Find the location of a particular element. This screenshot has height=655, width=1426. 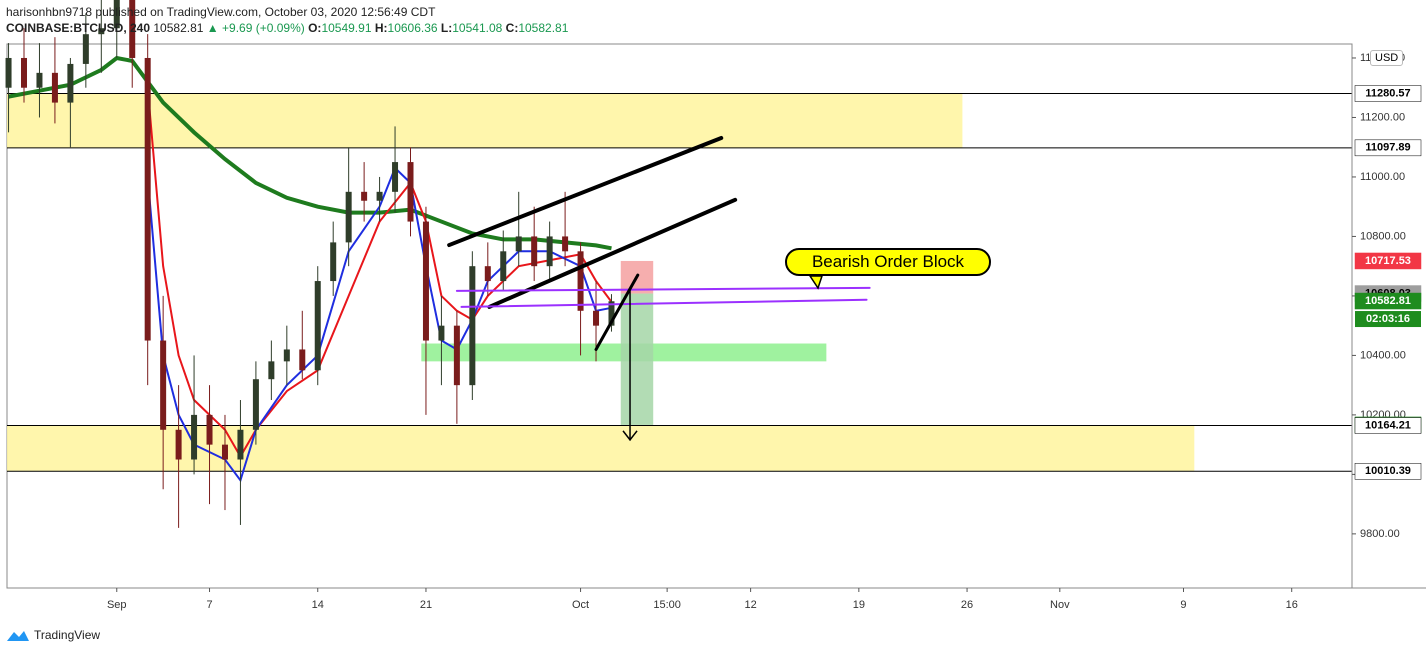

x-tick-label: Nov is located at coordinates (1060, 605).